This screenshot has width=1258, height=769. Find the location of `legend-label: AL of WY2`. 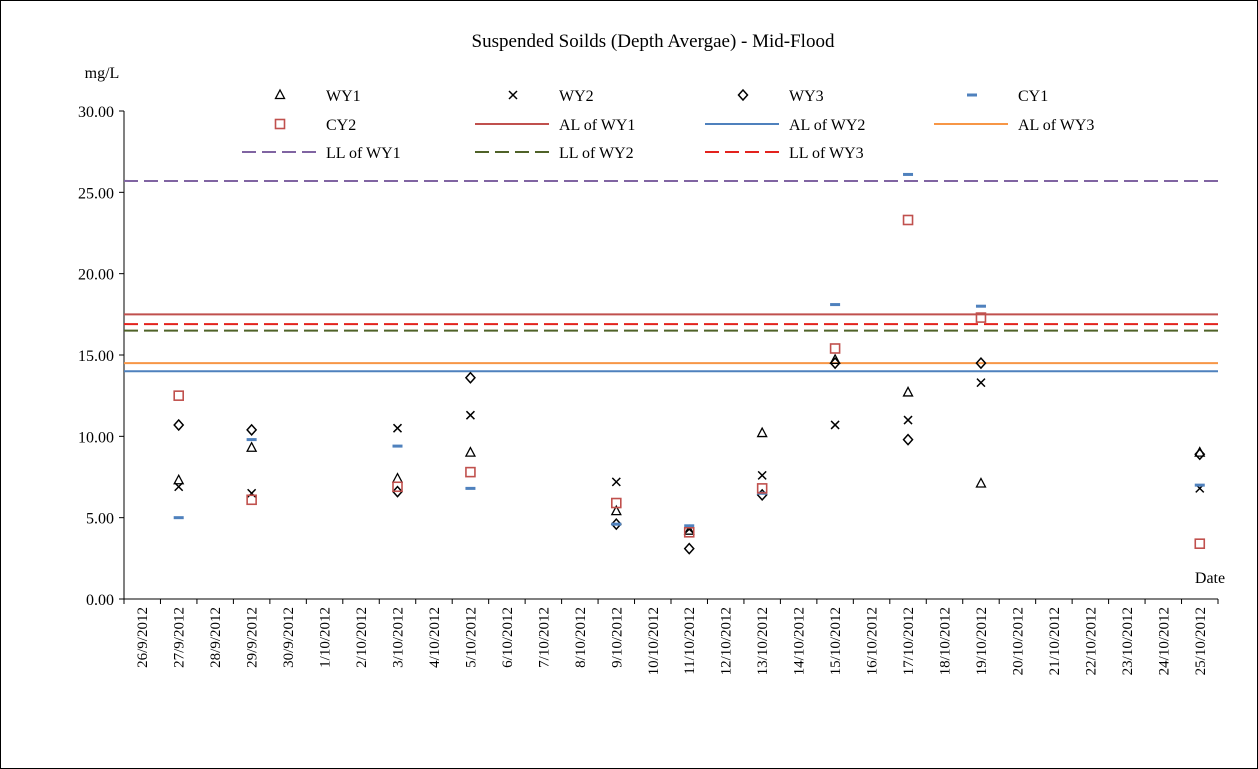

legend-label: AL of WY2 is located at coordinates (827, 125).